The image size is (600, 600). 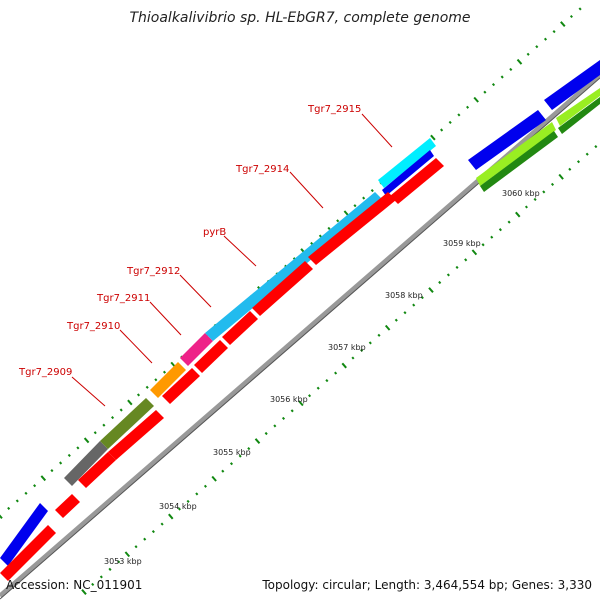 What do you see at coordinates (123, 561) in the screenshot?
I see `scale-label-3053: 3053 kbp` at bounding box center [123, 561].